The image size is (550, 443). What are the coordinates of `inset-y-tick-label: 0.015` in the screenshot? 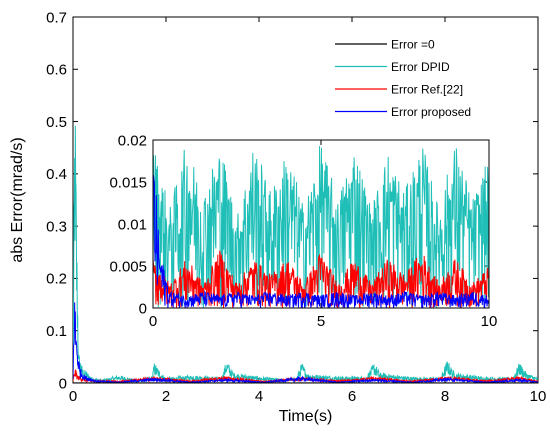 It's located at (128, 182).